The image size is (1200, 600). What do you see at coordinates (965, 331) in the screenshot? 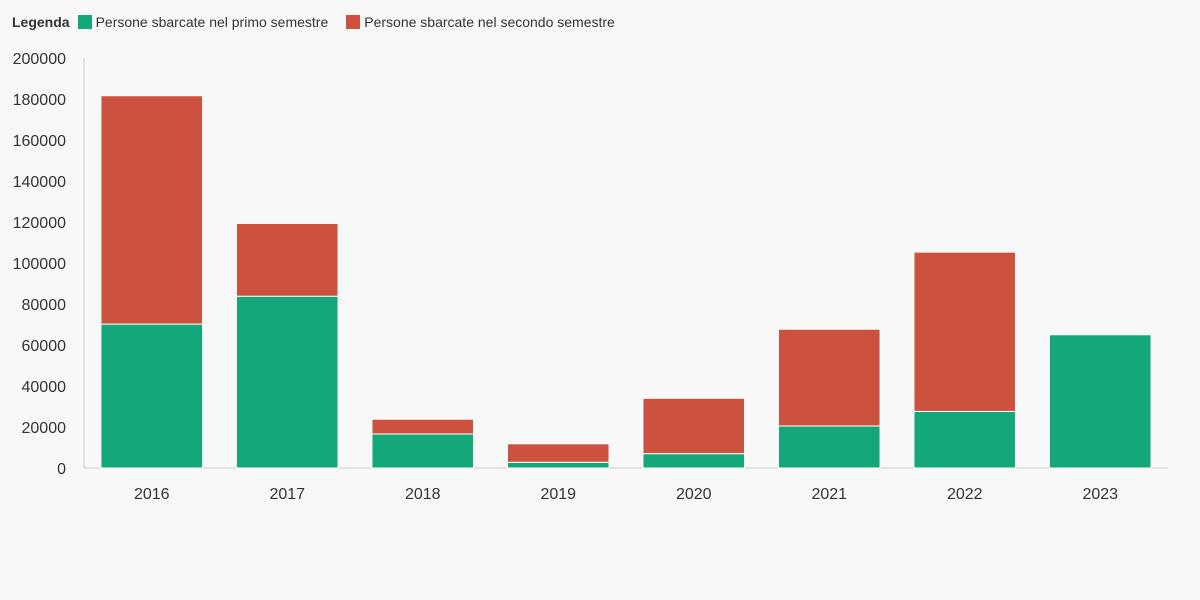
I see `bar-2022-secondo-semestre` at bounding box center [965, 331].